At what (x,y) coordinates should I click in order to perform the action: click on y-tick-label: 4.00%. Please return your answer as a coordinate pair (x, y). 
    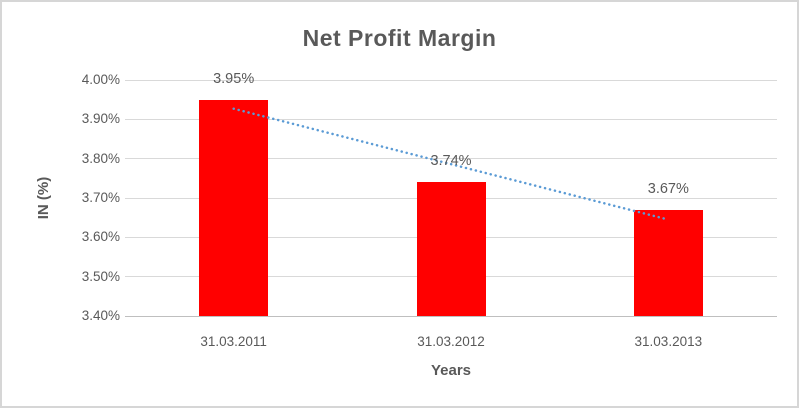
    Looking at the image, I should click on (100, 79).